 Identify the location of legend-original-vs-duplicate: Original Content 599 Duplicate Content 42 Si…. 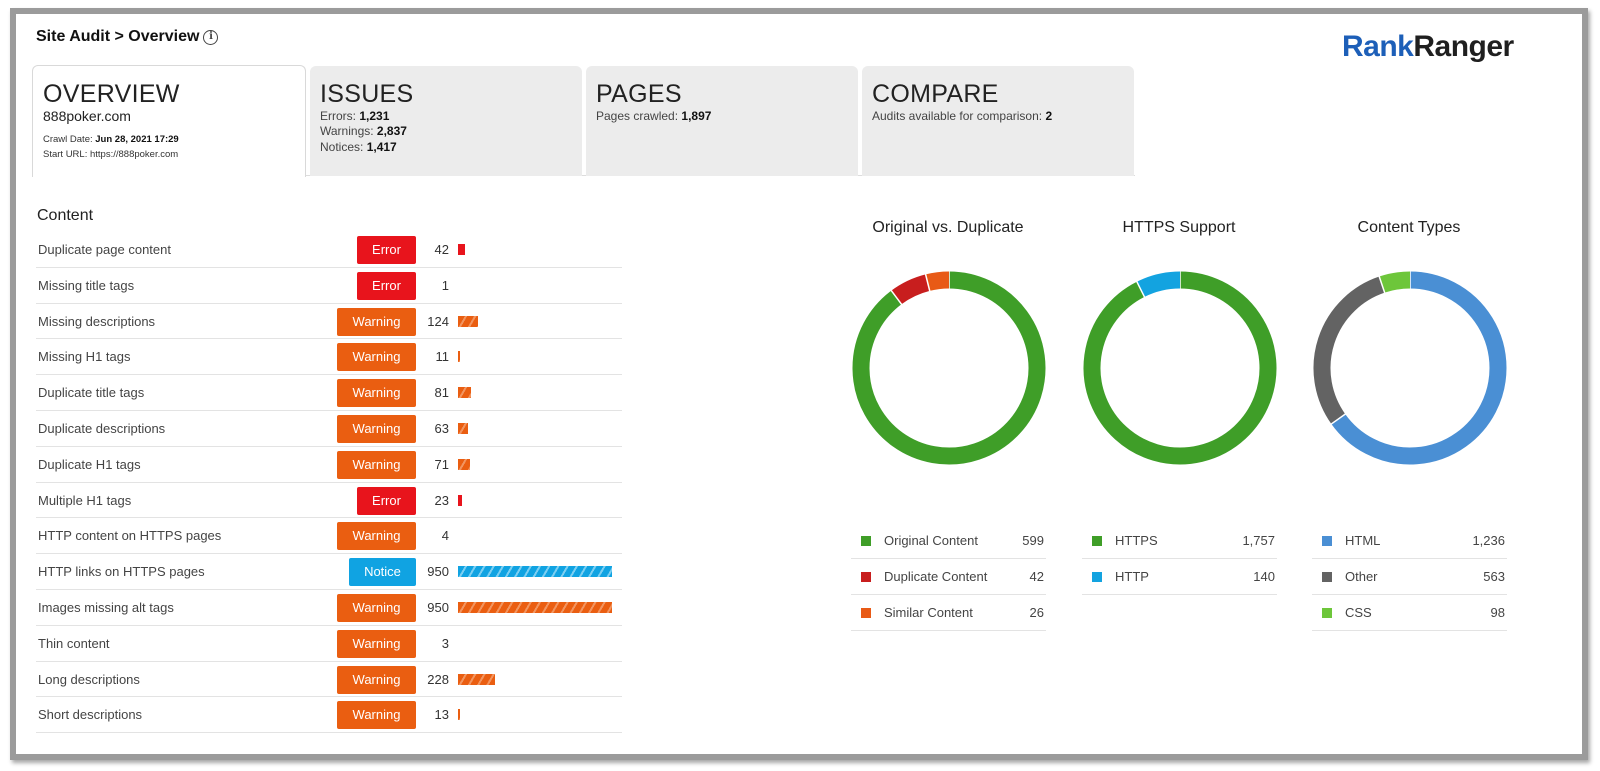
(948, 577).